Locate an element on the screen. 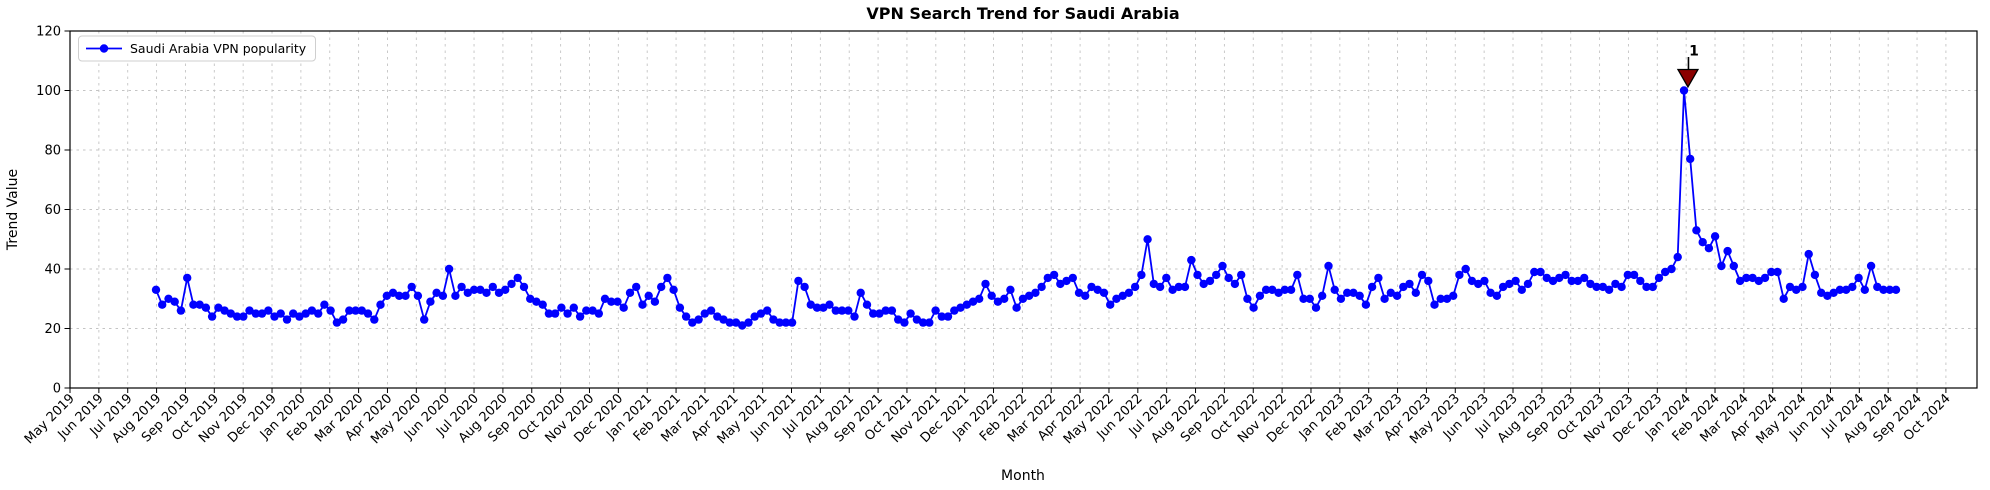 This screenshot has height=490, width=1990. y-tick-label: 20 is located at coordinates (52, 329).